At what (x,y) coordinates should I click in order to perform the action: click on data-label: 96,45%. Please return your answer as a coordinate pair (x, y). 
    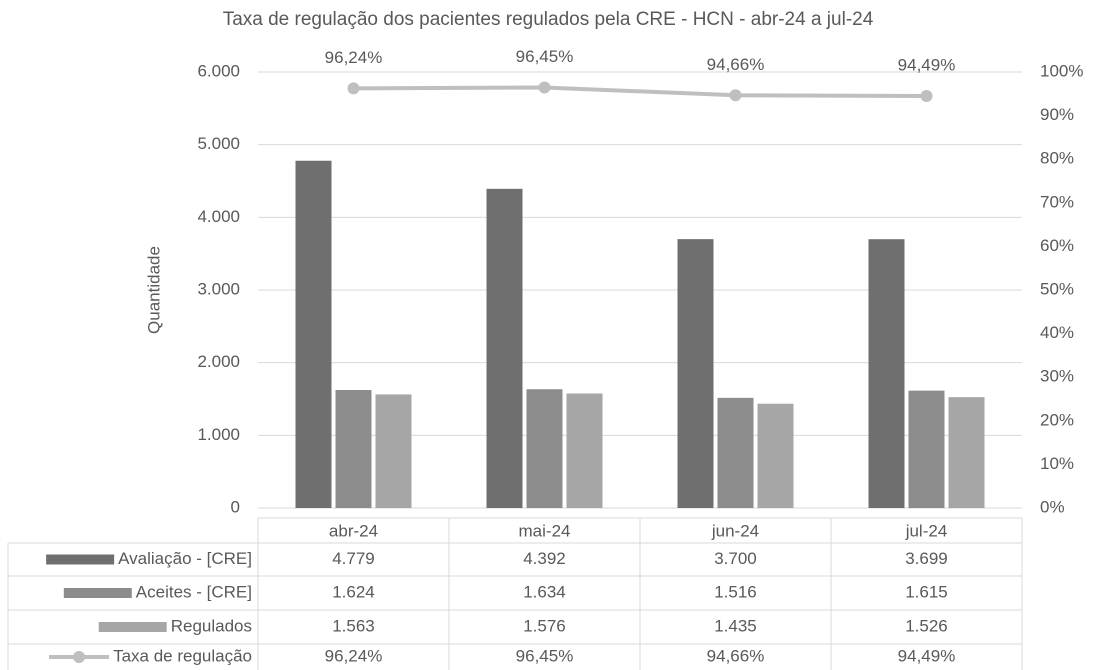
    Looking at the image, I should click on (545, 56).